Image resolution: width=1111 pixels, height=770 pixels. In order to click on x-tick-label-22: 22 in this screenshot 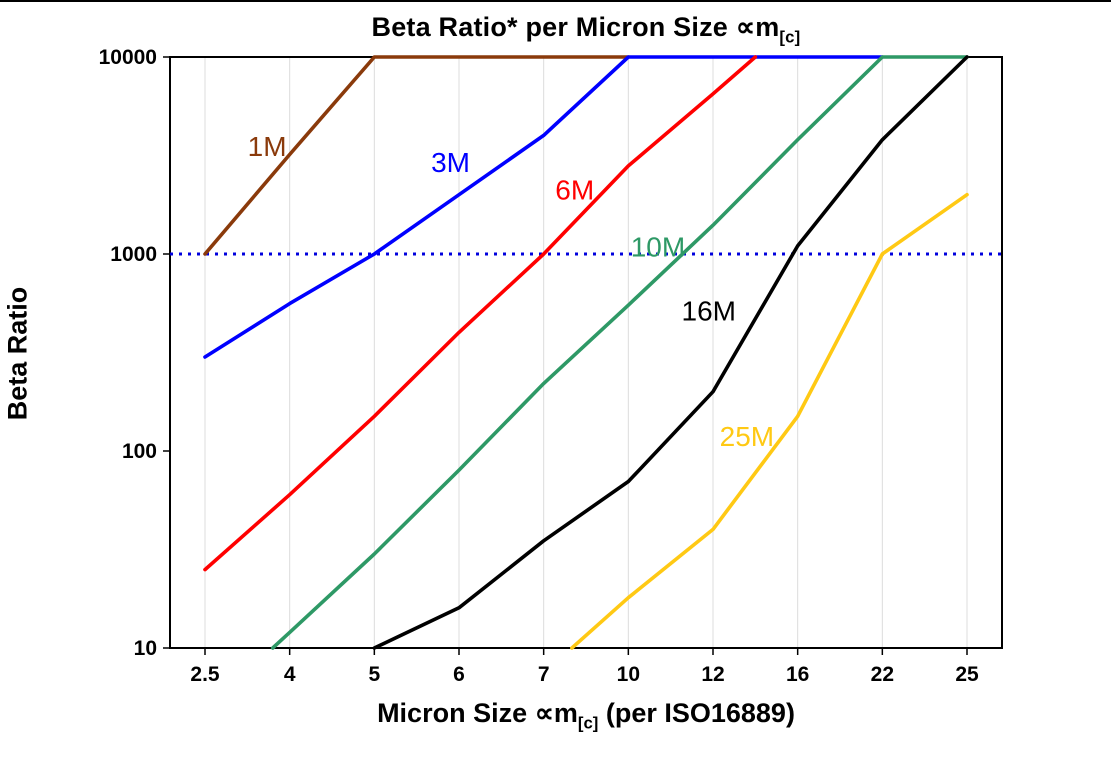, I will do `click(882, 674)`.